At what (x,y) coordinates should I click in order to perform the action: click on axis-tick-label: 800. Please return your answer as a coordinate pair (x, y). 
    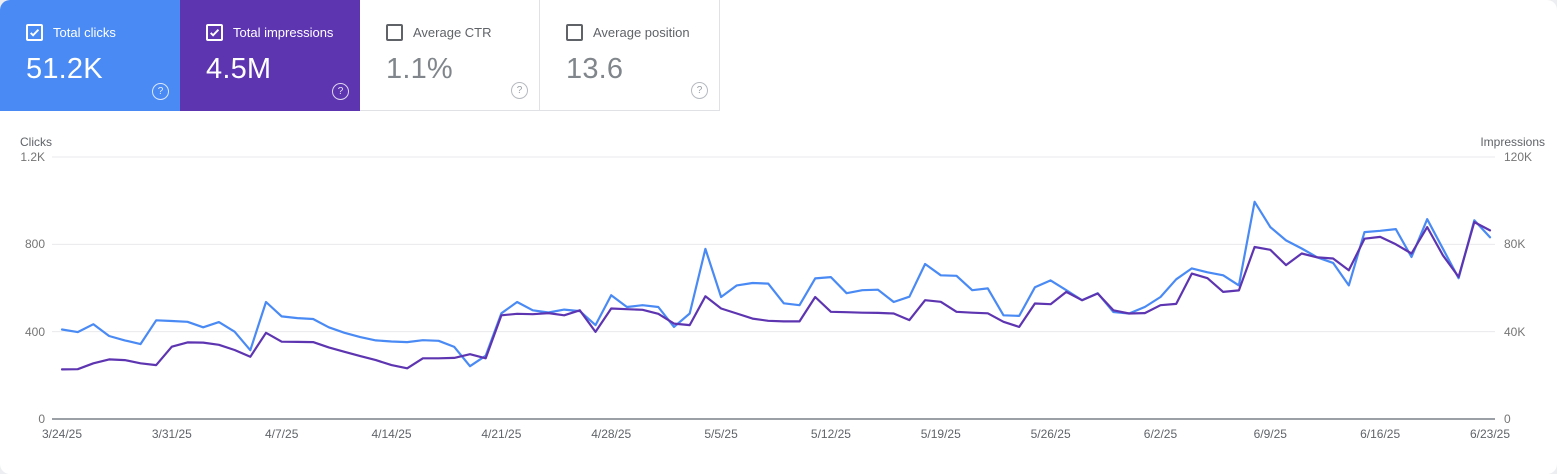
    Looking at the image, I should click on (34, 244).